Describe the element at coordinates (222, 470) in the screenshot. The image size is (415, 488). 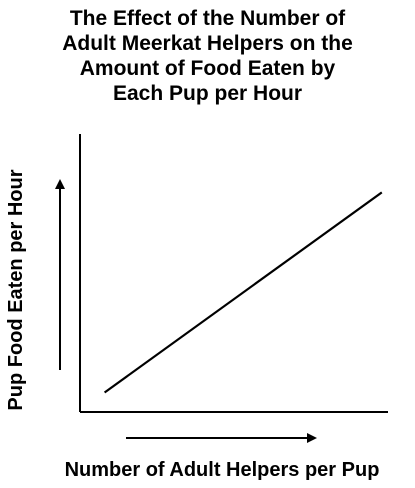
I see `x-axis-label: Number of Adult Helpers per Pup` at that location.